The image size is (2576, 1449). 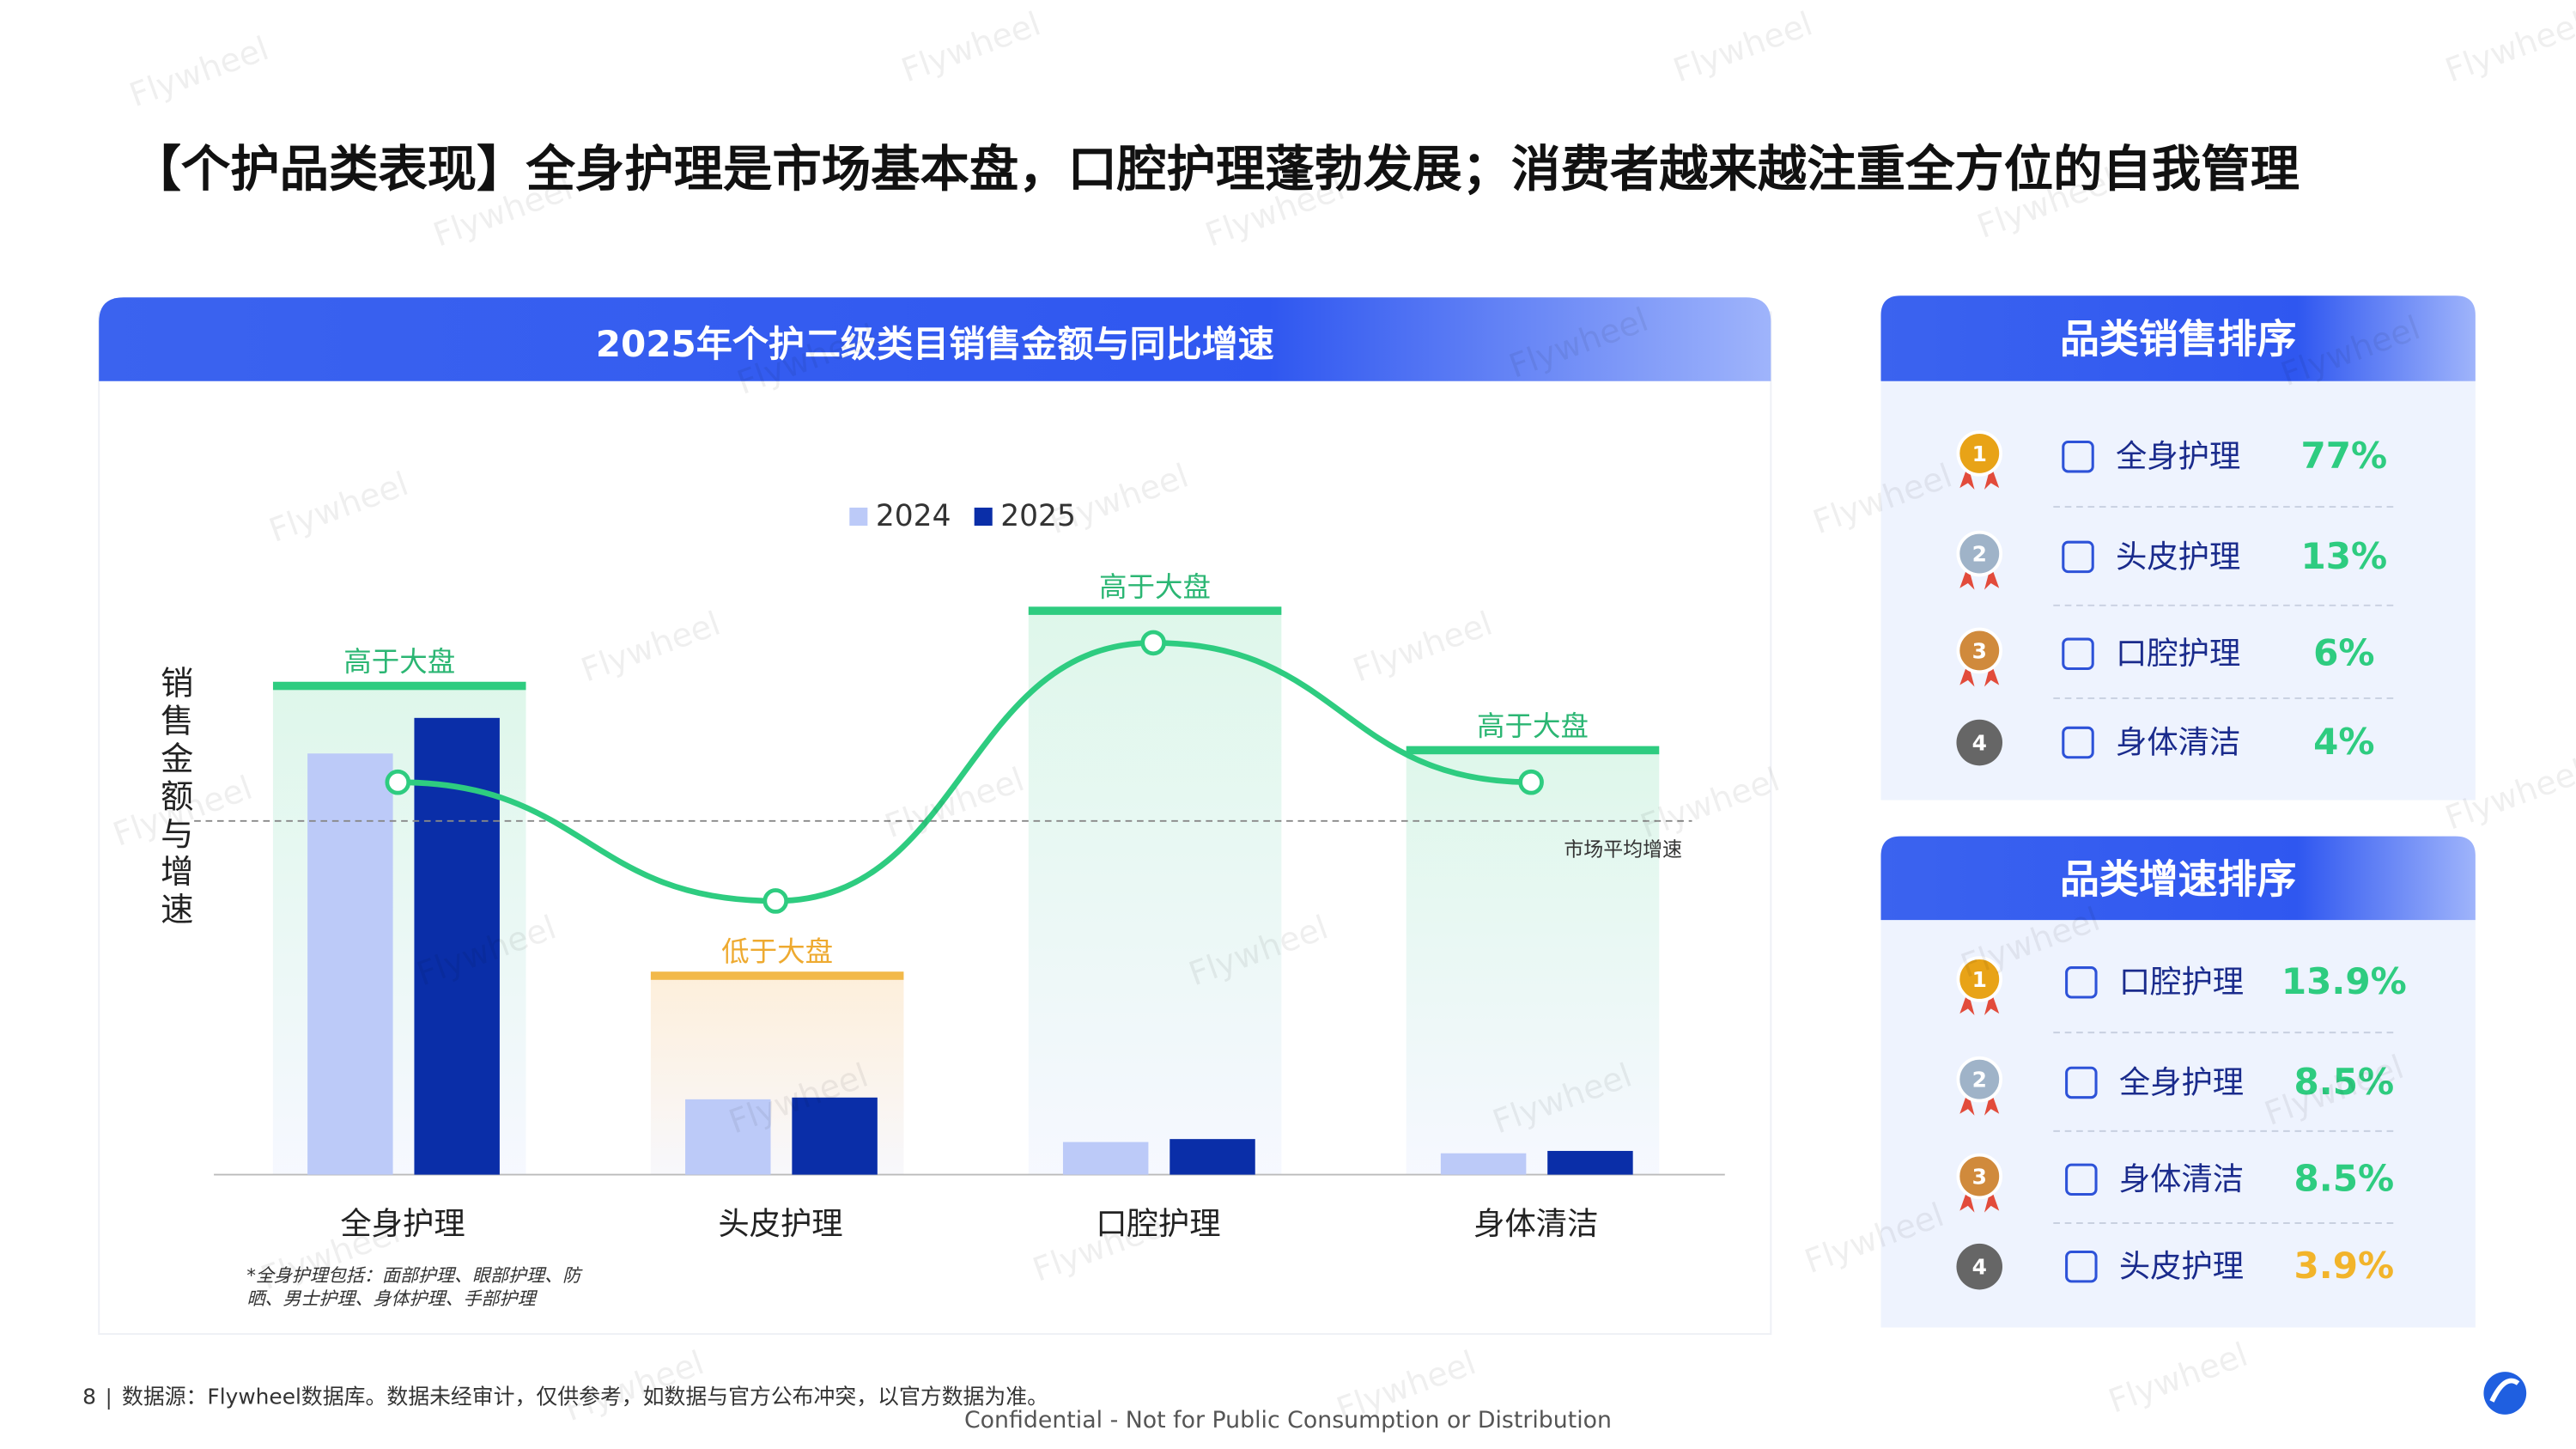 I want to click on category-value: 13%, so click(x=2345, y=556).